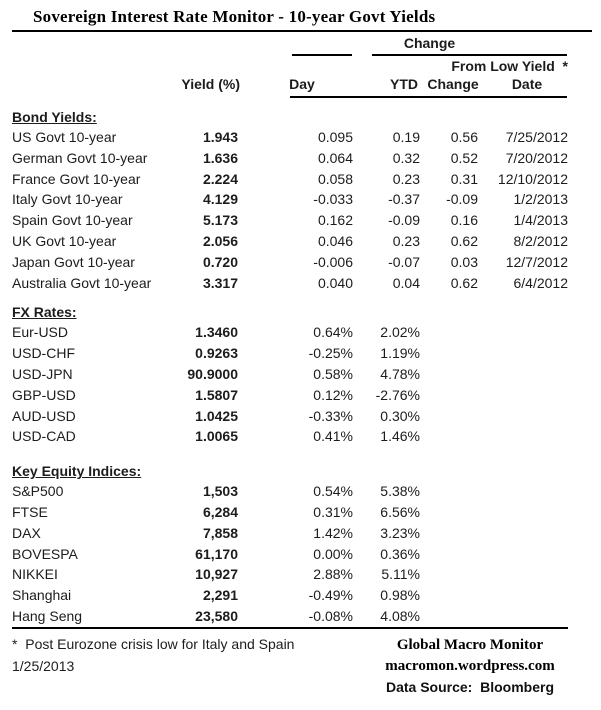 The width and height of the screenshot is (601, 710). What do you see at coordinates (509, 66) in the screenshot?
I see `from-low-yield-header: From Low Yield *` at bounding box center [509, 66].